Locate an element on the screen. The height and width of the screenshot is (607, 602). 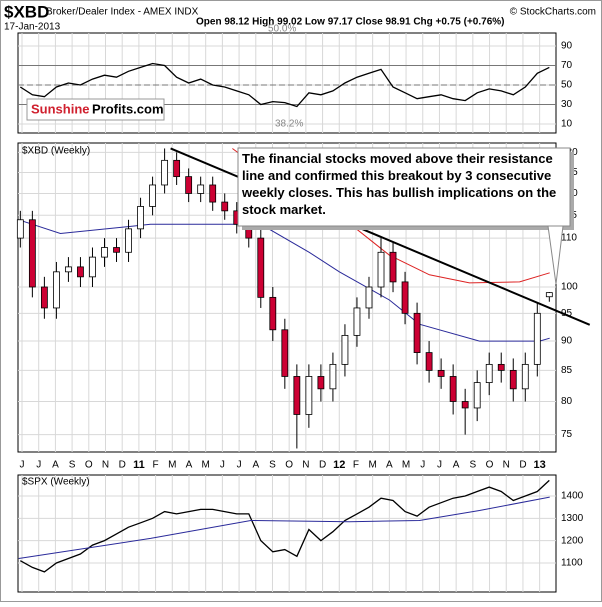
y-tick-label: 80 is located at coordinates (567, 401).